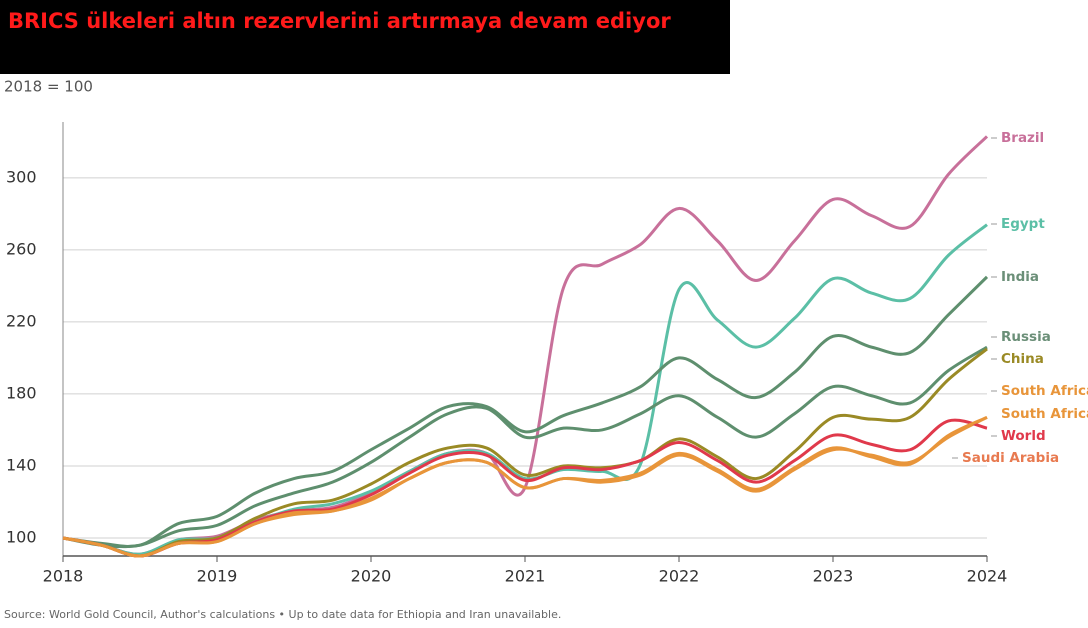 The image size is (1088, 628). Describe the element at coordinates (1044, 414) in the screenshot. I see `annotation: South Africa` at that location.